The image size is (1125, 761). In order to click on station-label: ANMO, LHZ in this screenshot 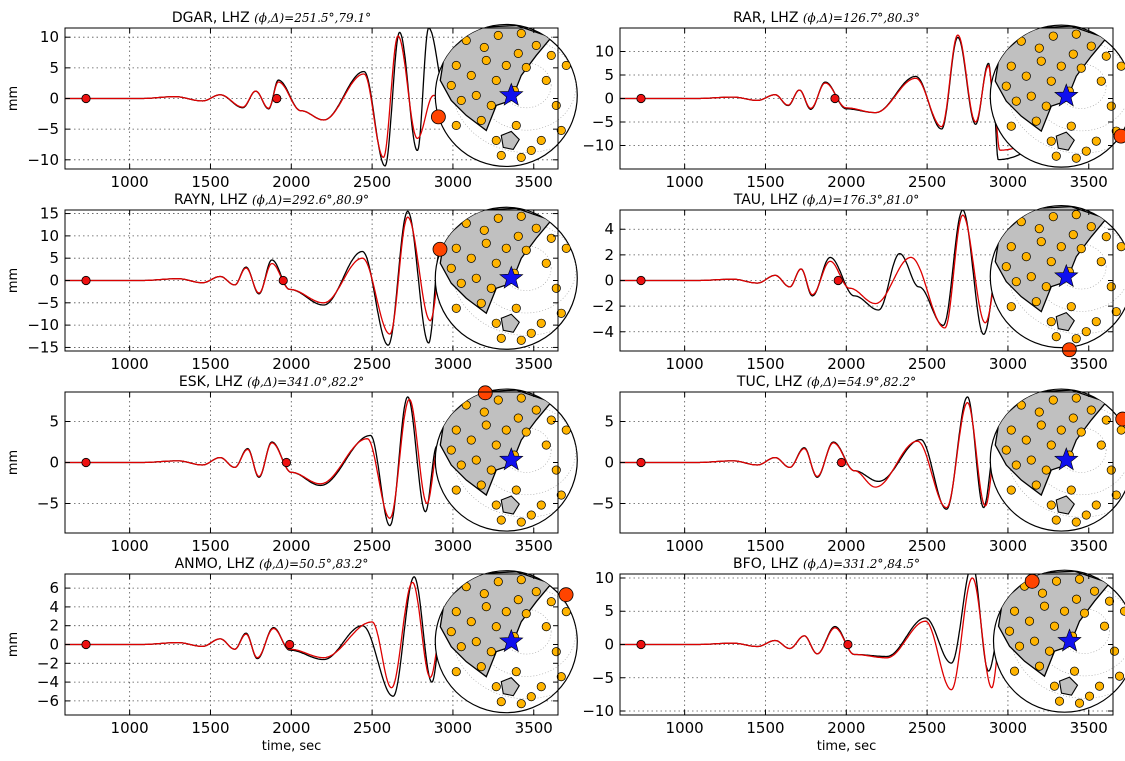, I will do `click(217, 564)`.